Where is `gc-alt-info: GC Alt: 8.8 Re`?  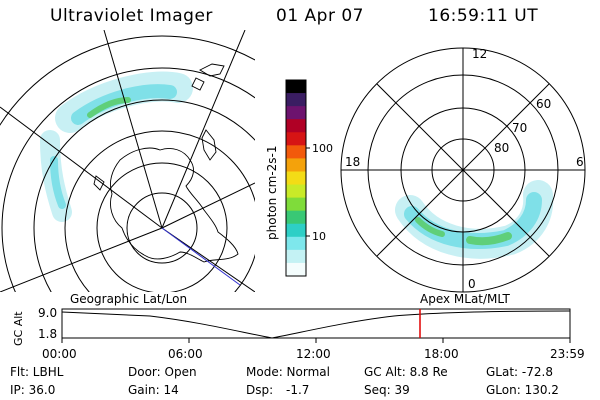 gc-alt-info: GC Alt: 8.8 Re is located at coordinates (406, 372).